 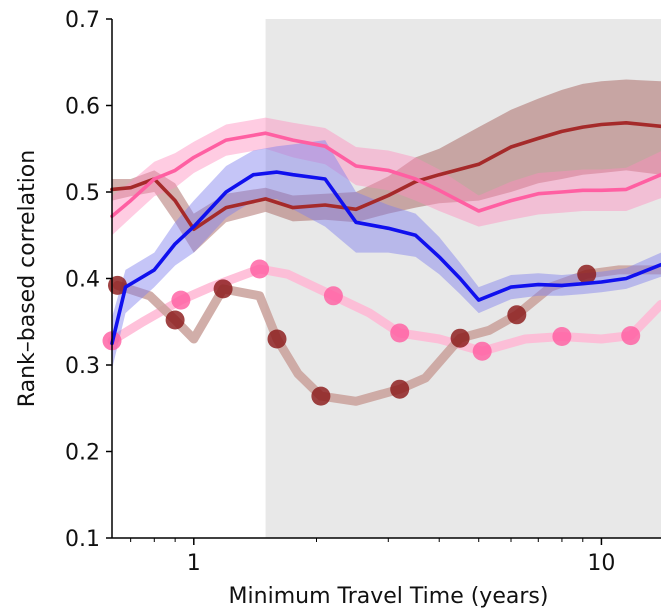 What do you see at coordinates (384, 310) in the screenshot?
I see `series-3-trend-line` at bounding box center [384, 310].